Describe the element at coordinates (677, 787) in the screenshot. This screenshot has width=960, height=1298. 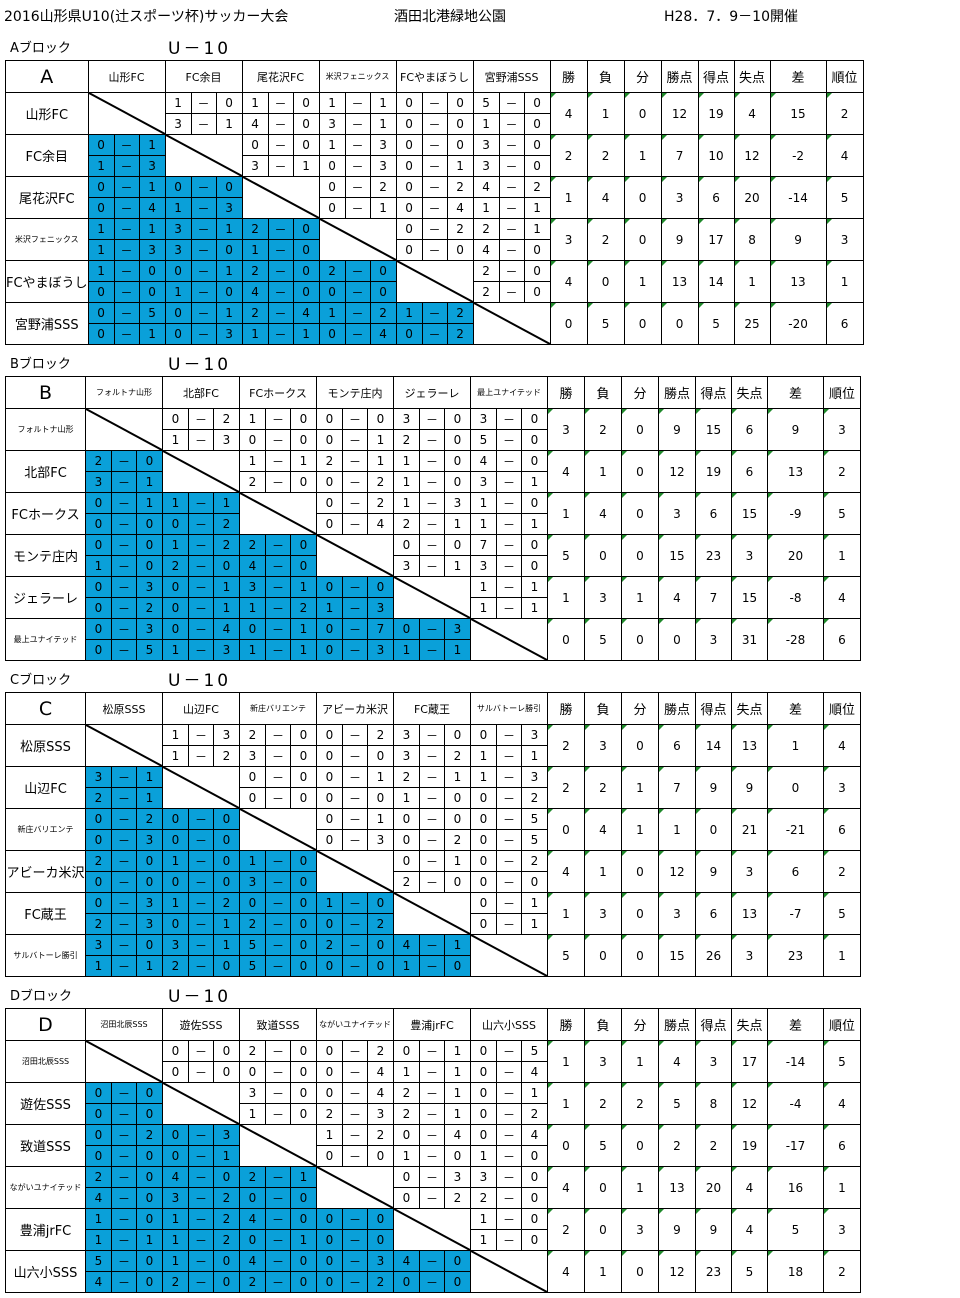
I see `stat-value: 7` at that location.